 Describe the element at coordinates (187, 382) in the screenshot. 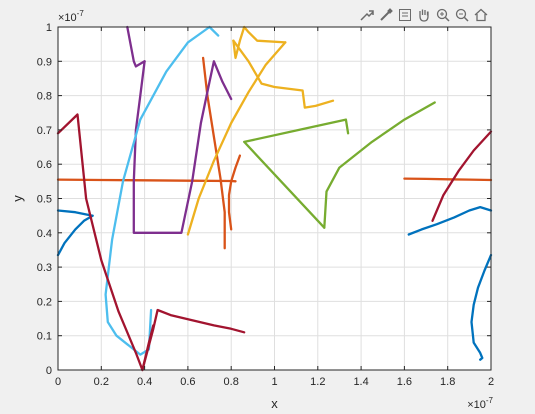

I see `x-tick-label: 0.6` at that location.